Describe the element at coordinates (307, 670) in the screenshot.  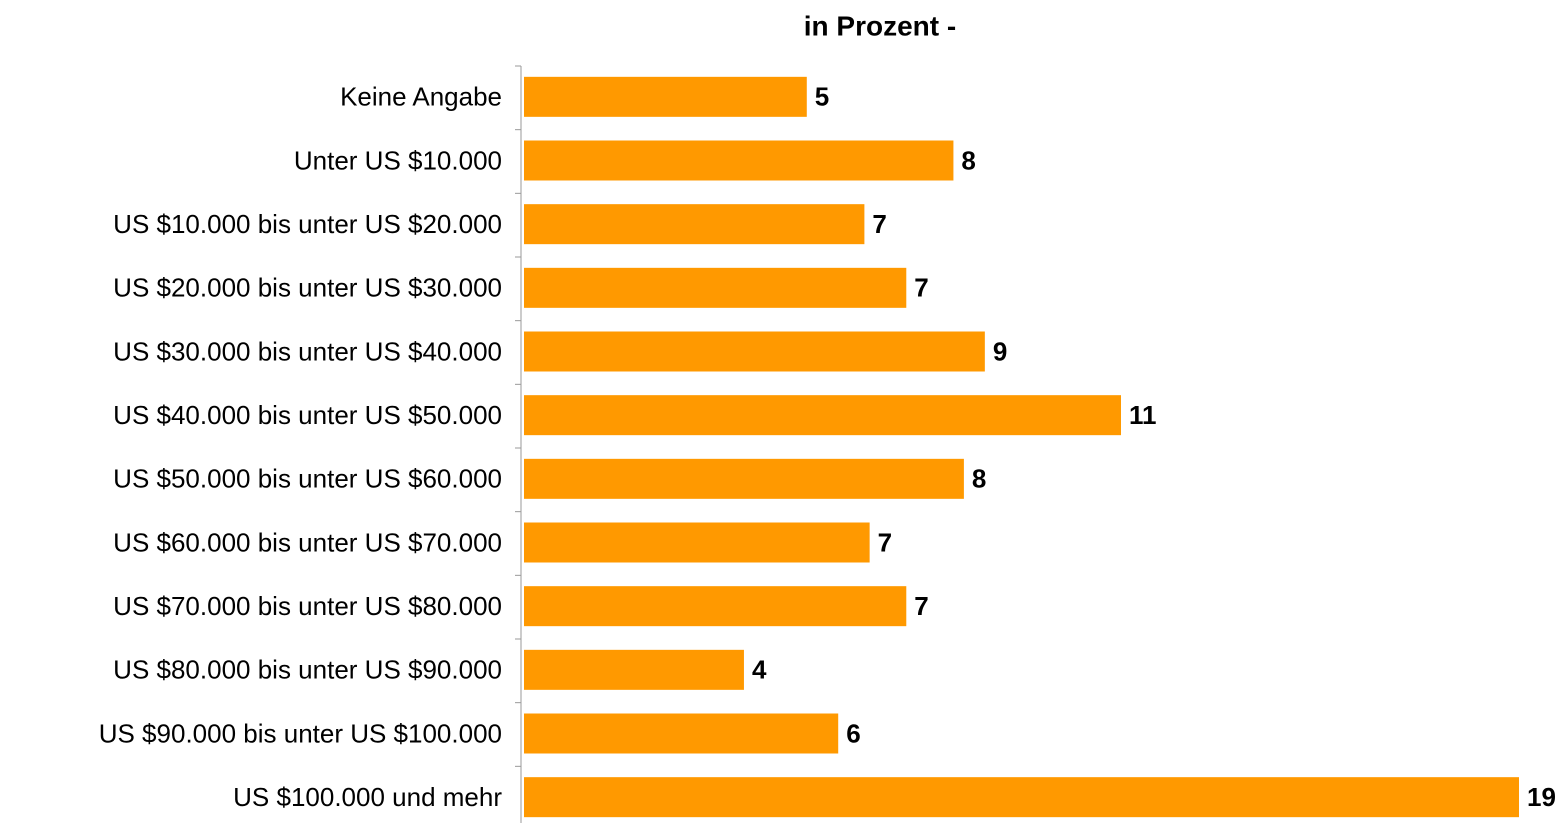
I see `y-tick-label: US $80.000 bis unter US $90.000` at that location.